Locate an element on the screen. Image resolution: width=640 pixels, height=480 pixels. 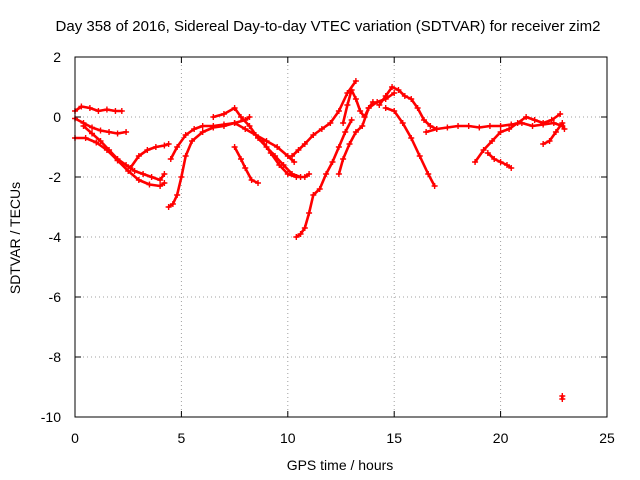
x-tick-label: 10 is located at coordinates (288, 438).